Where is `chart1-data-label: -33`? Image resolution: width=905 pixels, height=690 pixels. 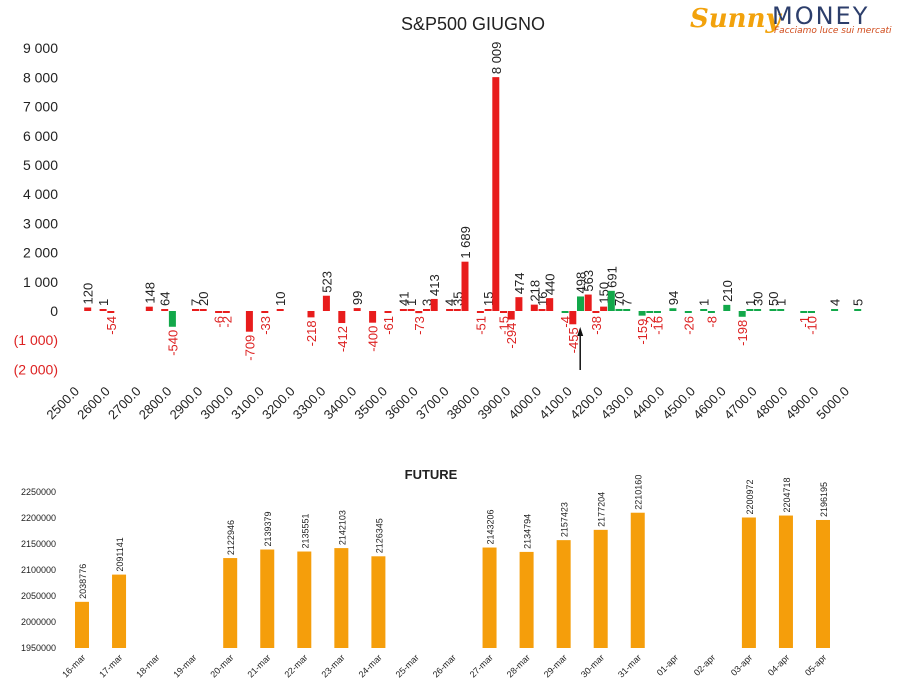
chart1-data-label: -33 is located at coordinates (265, 325).